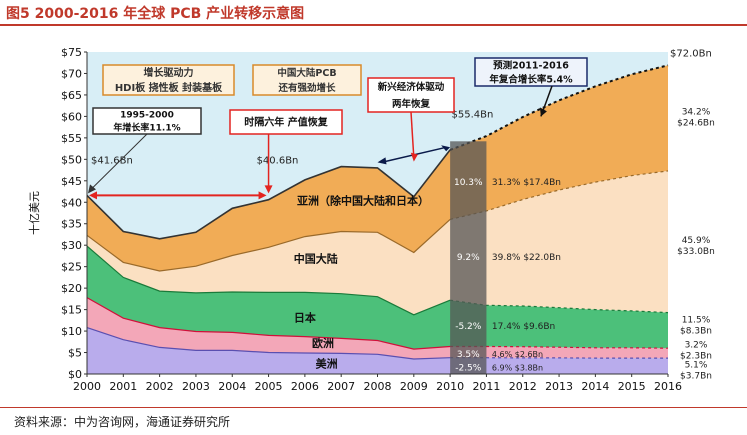  I want to click on x-tick-label: 2006, so click(305, 386).